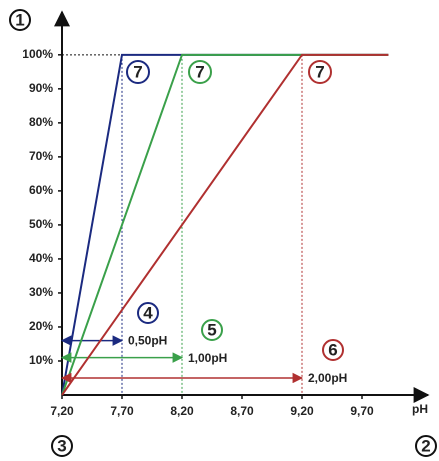  Describe the element at coordinates (41, 326) in the screenshot. I see `y-tick-label: 20%` at that location.